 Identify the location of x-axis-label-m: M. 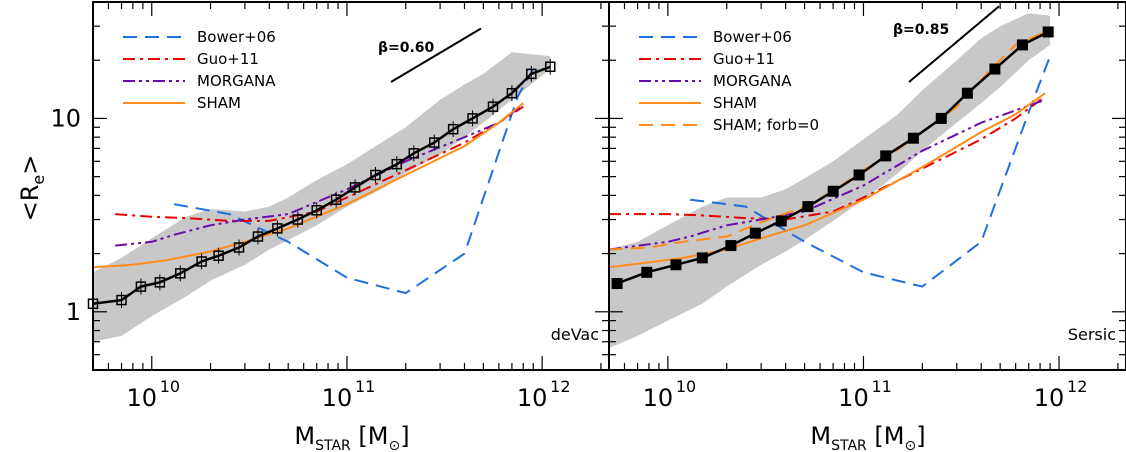
(304, 436).